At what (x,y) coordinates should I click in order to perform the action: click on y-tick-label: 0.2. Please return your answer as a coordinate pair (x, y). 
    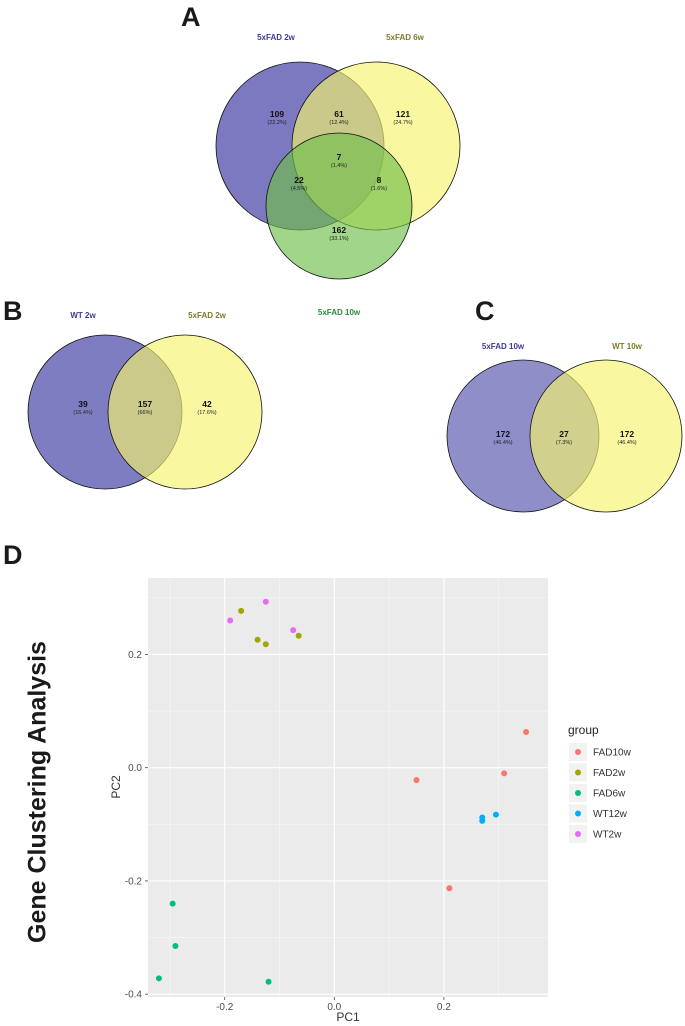
    Looking at the image, I should click on (135, 655).